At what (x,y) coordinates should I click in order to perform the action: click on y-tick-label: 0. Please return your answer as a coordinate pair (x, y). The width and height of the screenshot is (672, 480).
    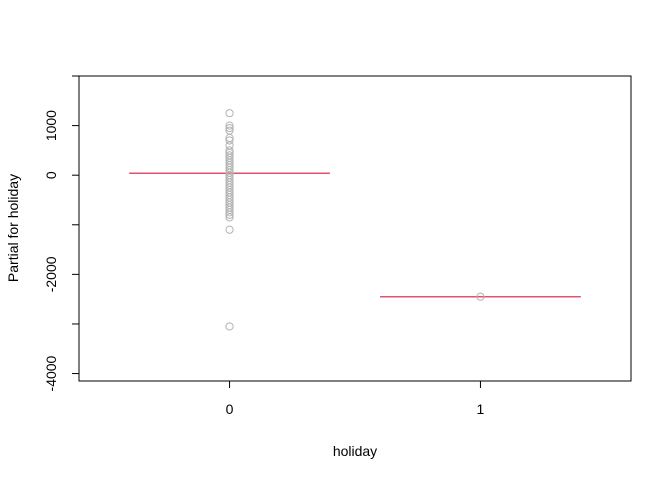
    Looking at the image, I should click on (51, 175).